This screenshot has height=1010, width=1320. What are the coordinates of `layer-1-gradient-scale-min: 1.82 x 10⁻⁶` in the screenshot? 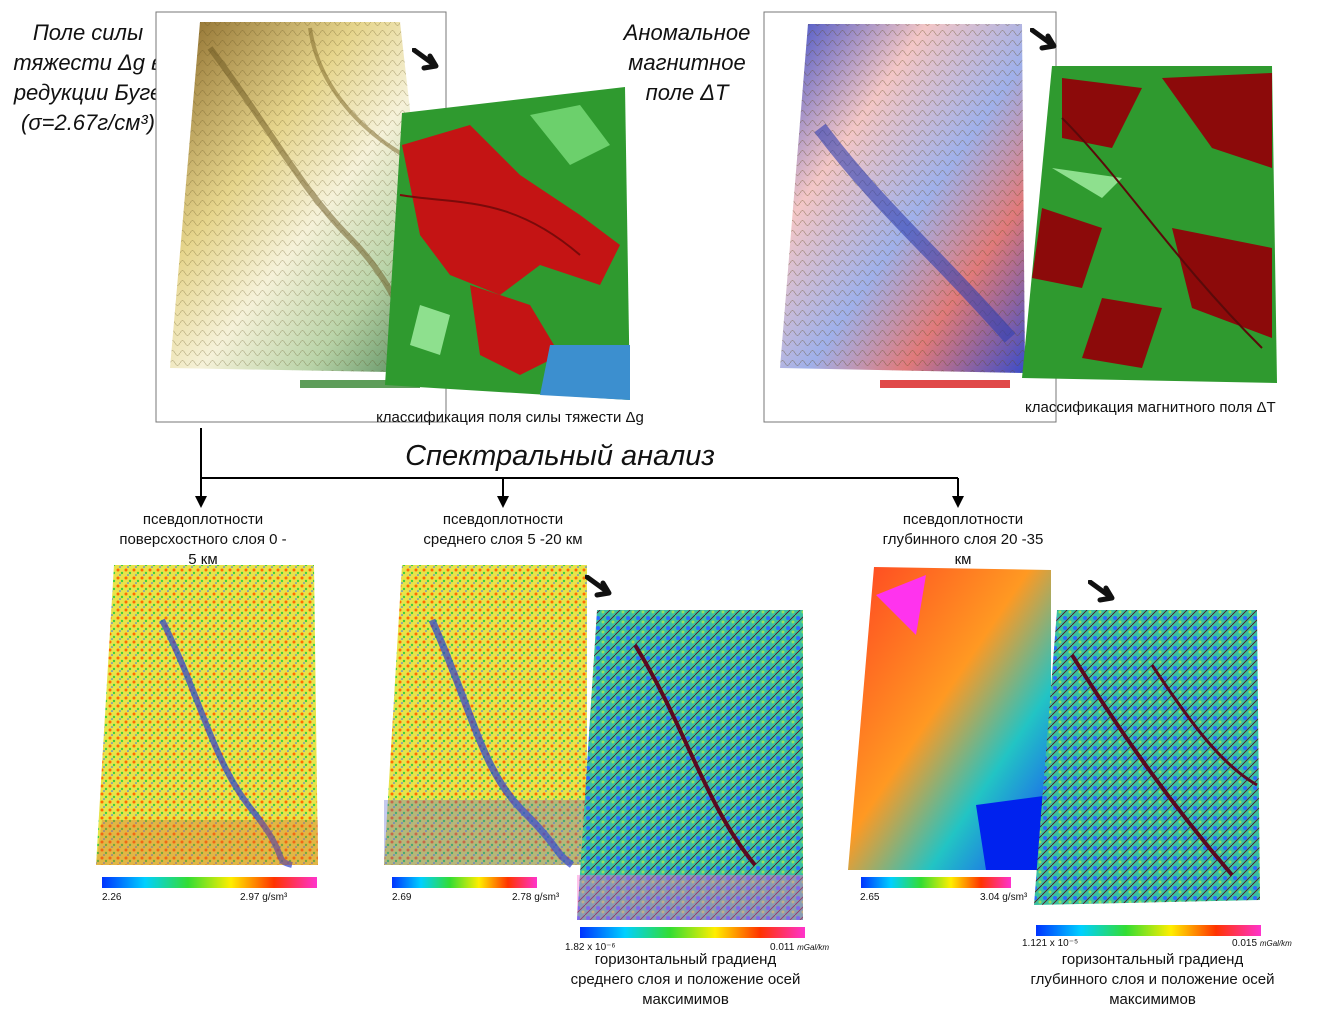 It's located at (590, 947).